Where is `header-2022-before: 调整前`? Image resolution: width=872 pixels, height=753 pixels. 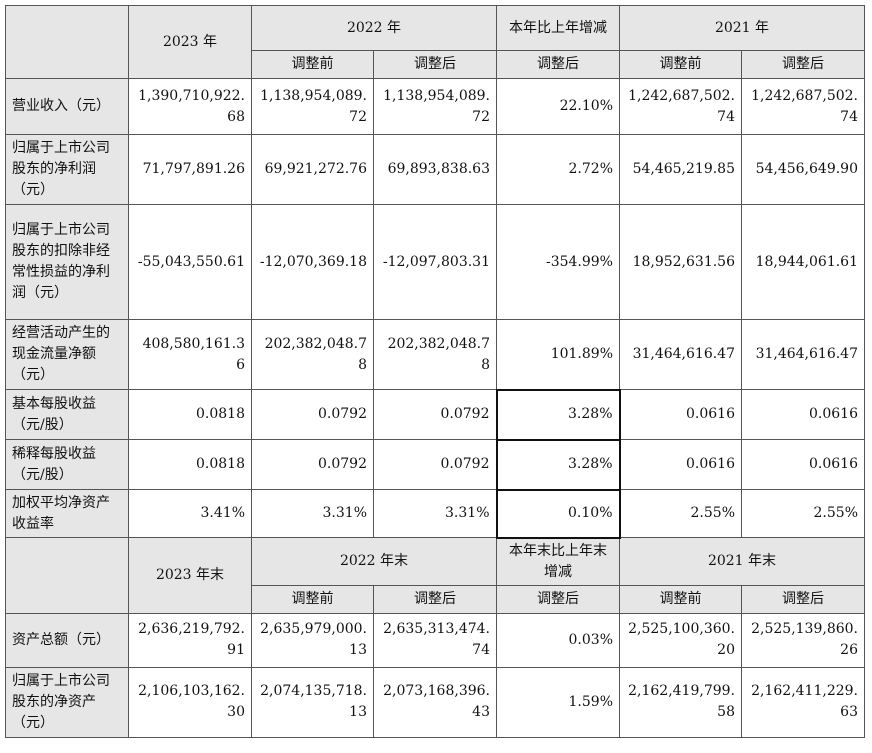 header-2022-before: 调整前 is located at coordinates (312, 64).